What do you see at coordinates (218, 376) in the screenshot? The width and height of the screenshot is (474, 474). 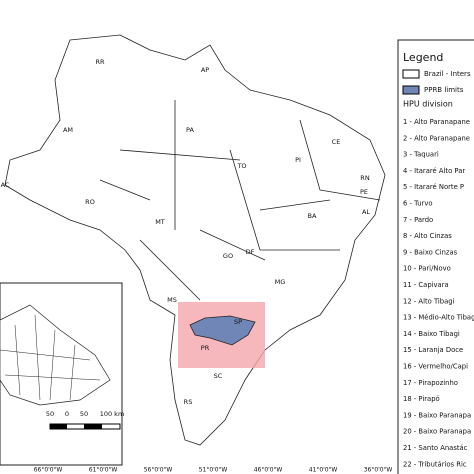 I see `state-label: SC` at bounding box center [218, 376].